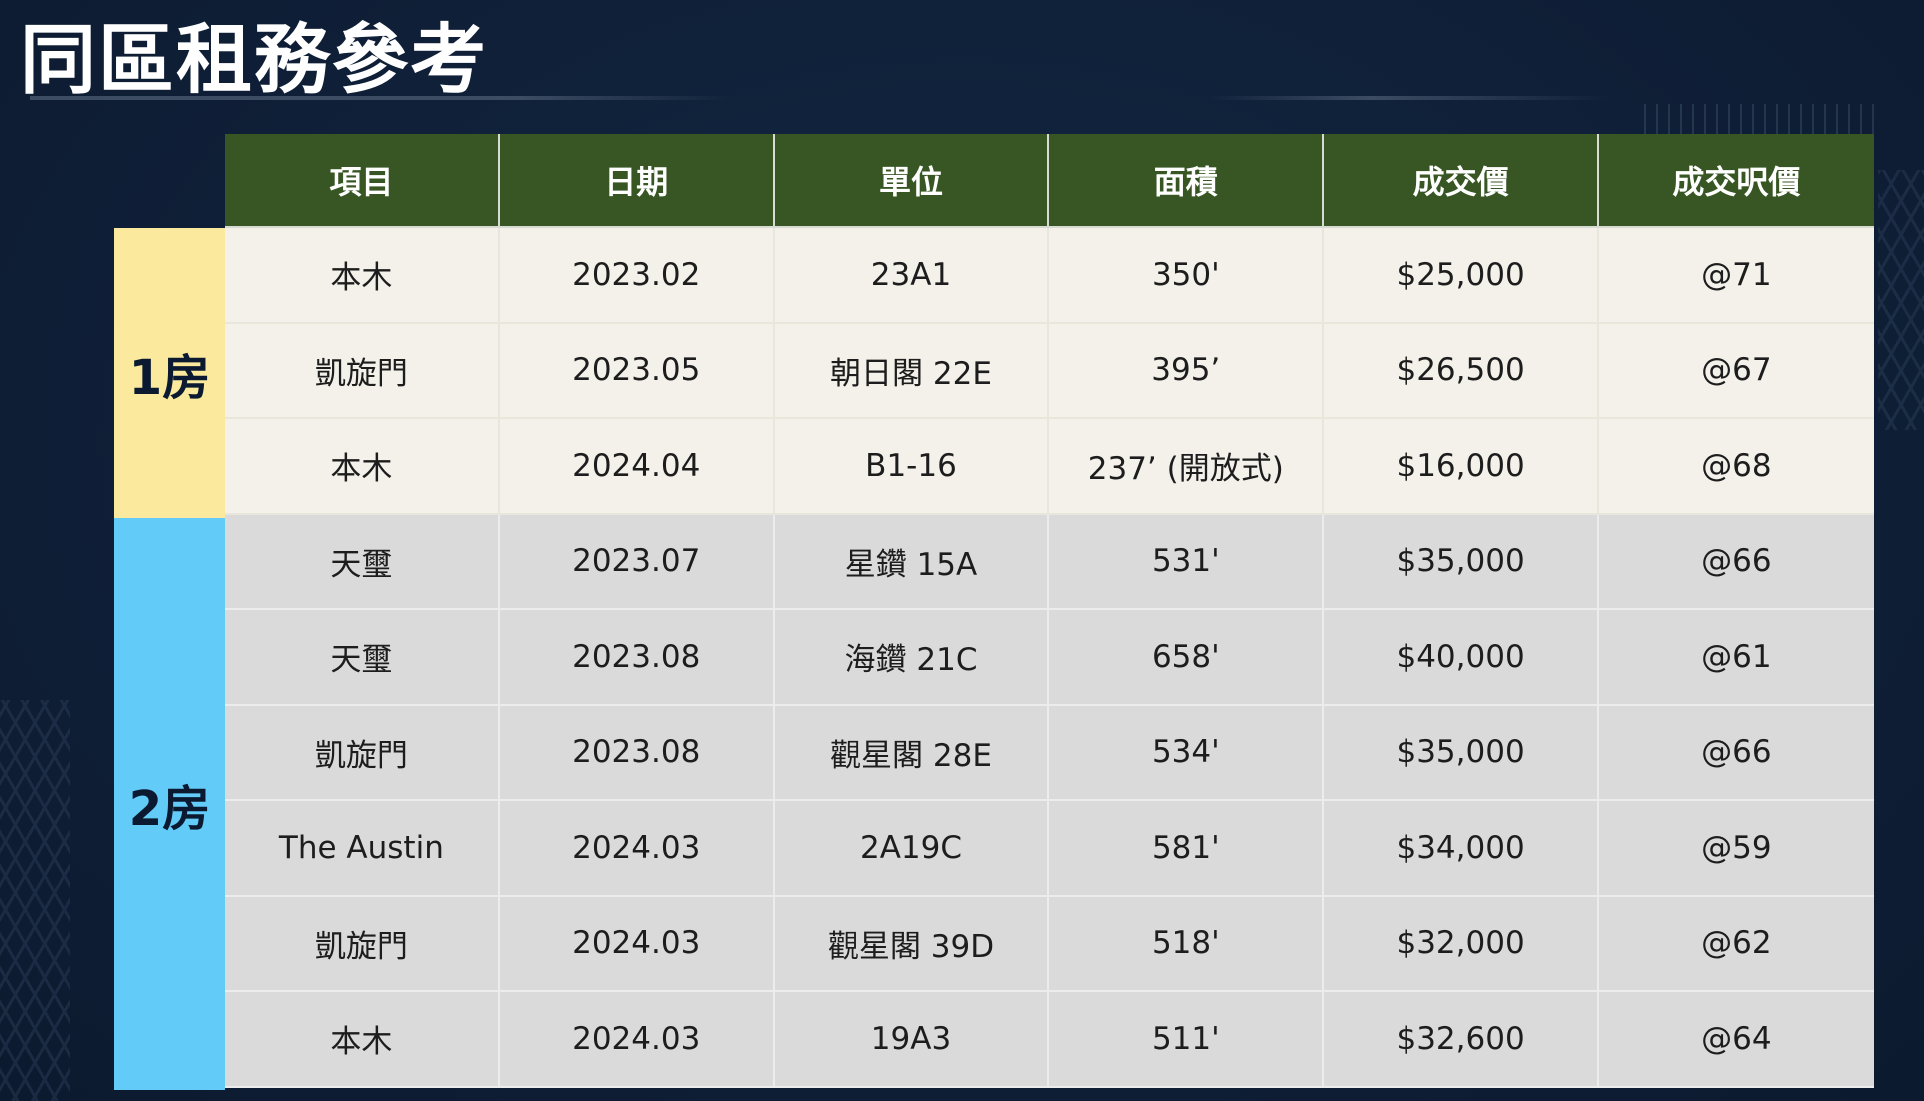  Describe the element at coordinates (1736, 1040) in the screenshot. I see `cell-price-per-sqft: @64` at that location.